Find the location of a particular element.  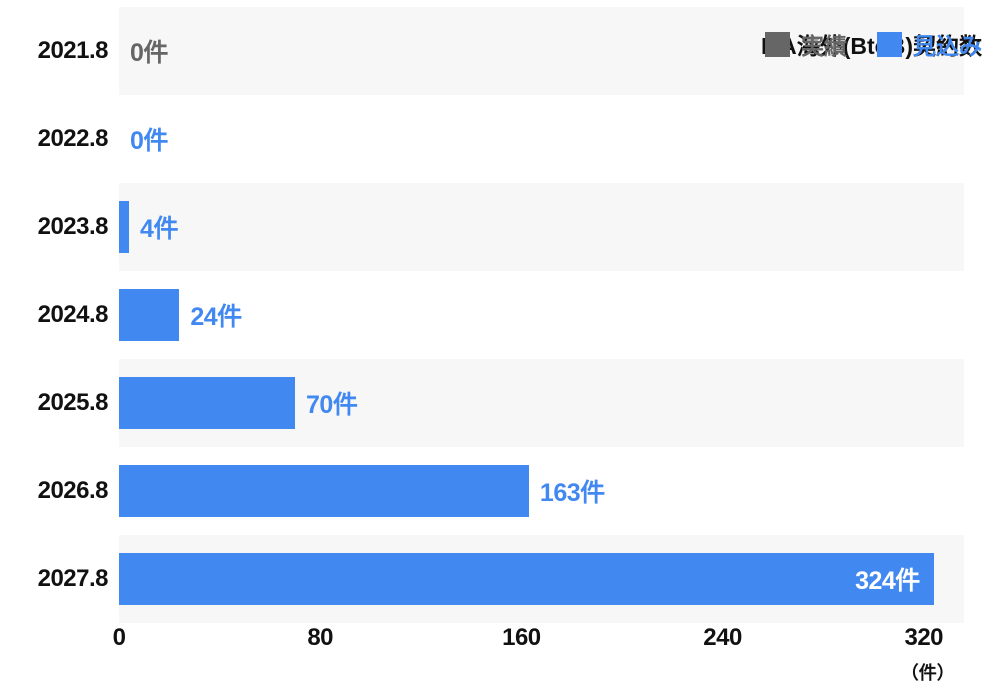

x-axis-tick-label: 80 is located at coordinates (320, 637).